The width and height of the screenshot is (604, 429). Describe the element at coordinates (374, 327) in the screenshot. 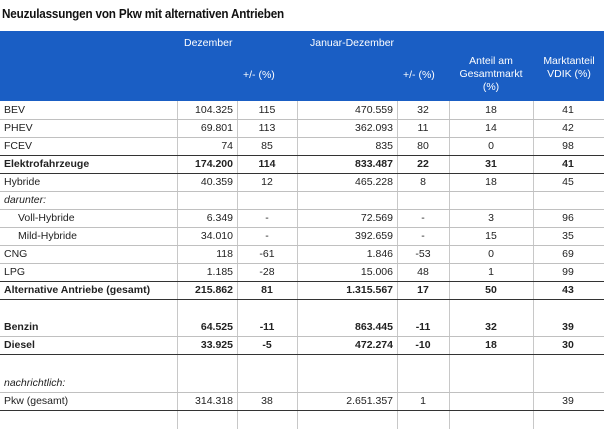

I see `cell-jd: 863.445` at that location.